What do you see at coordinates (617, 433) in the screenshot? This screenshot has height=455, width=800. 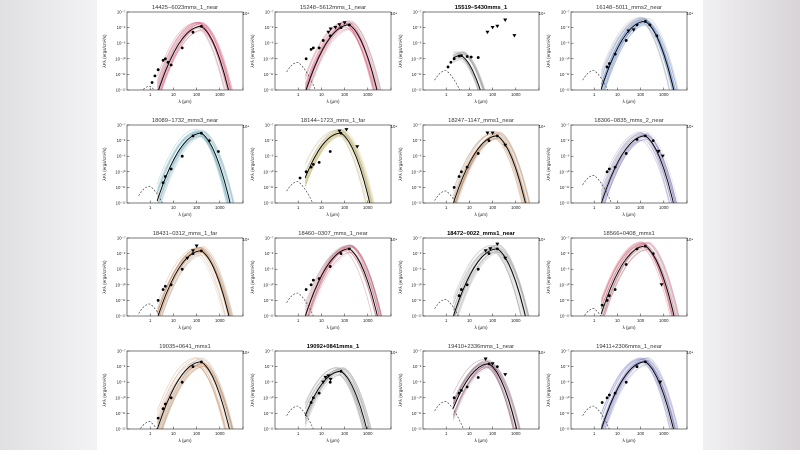 I see `x-tick-label: 10` at bounding box center [617, 433].